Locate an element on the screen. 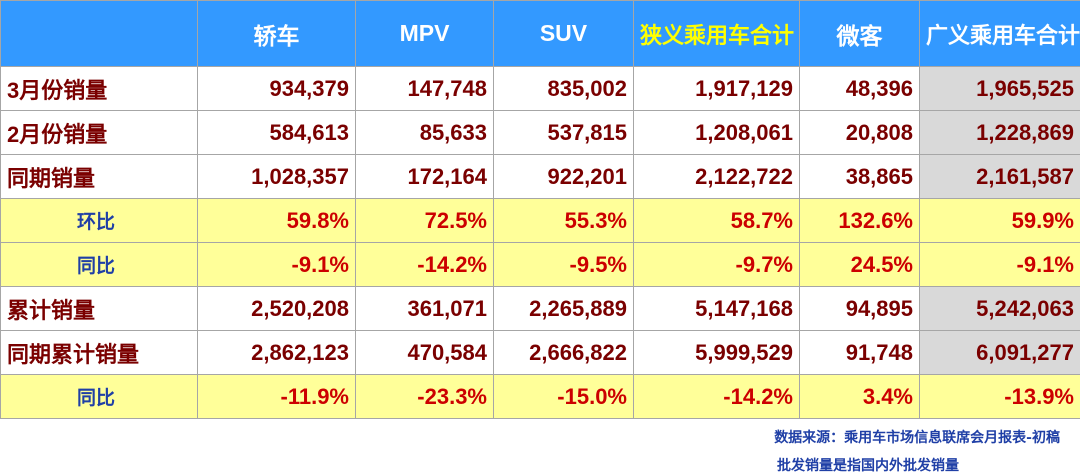 The image size is (1080, 475). table-cell: 1,028,357 is located at coordinates (277, 177).